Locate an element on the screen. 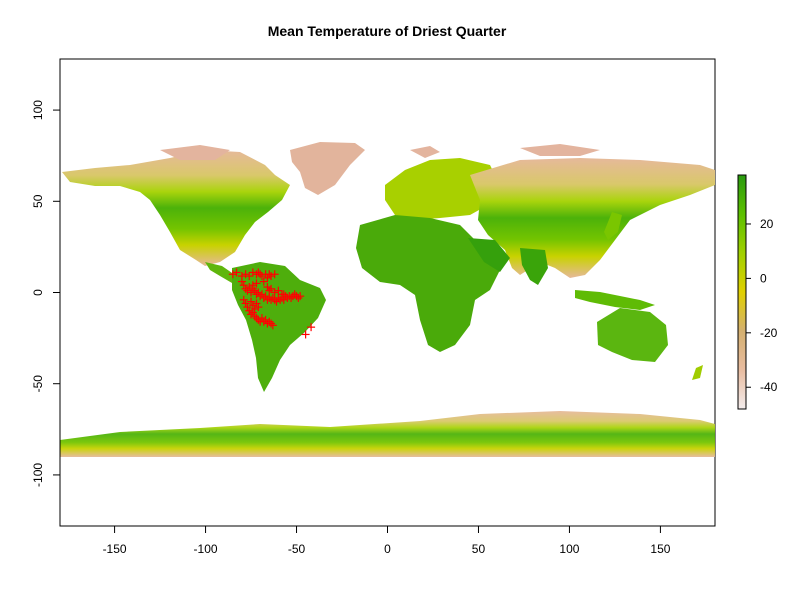  y-axis: 100 50 0 -50 -100 is located at coordinates (46, 293).